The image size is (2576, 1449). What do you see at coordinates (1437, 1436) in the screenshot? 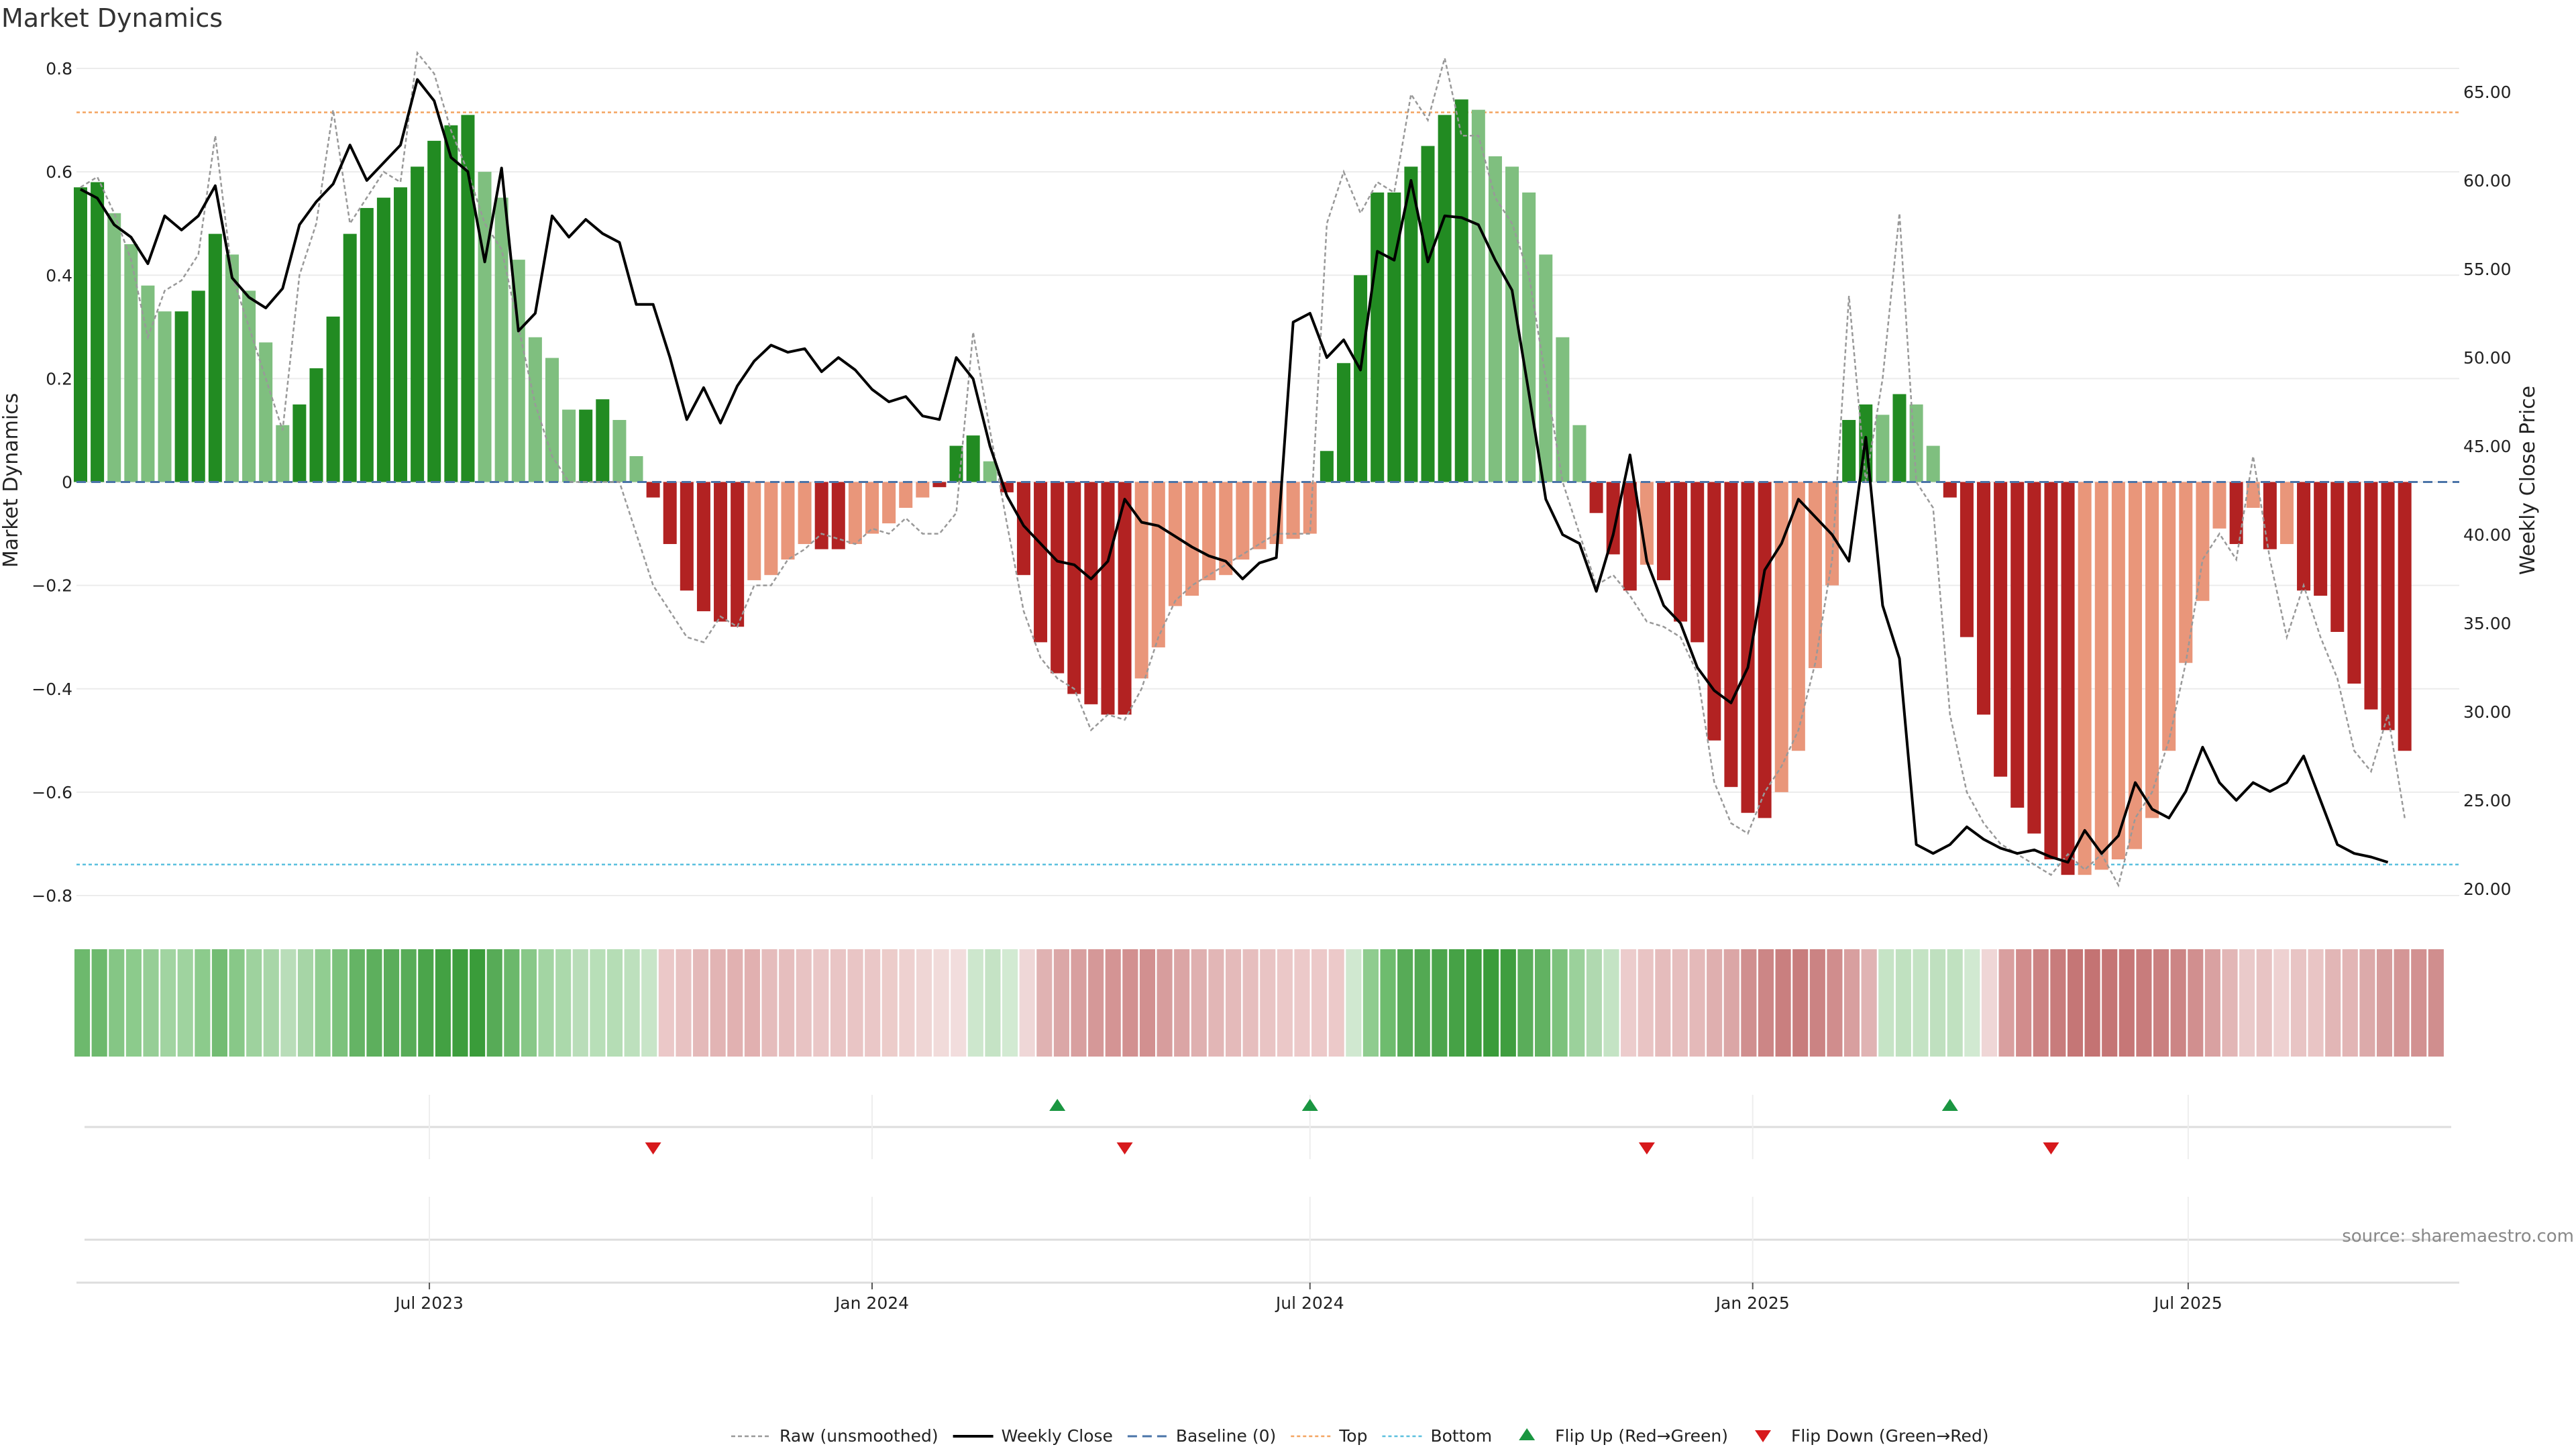
I see `legend-item: Bottom` at bounding box center [1437, 1436].